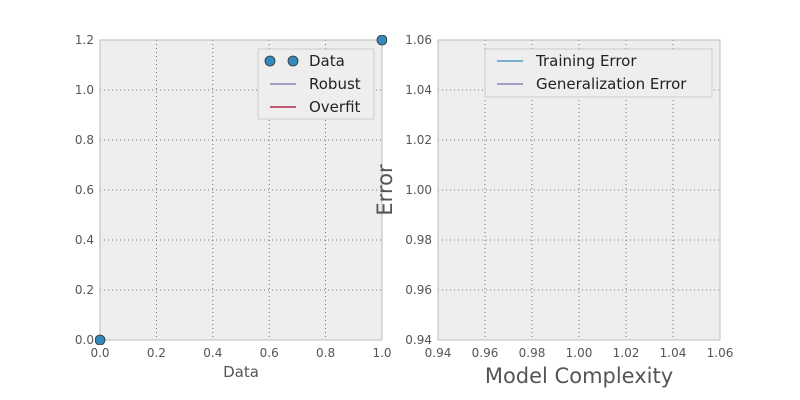  What do you see at coordinates (586, 61) in the screenshot?
I see `legend-label: Training Error` at bounding box center [586, 61].